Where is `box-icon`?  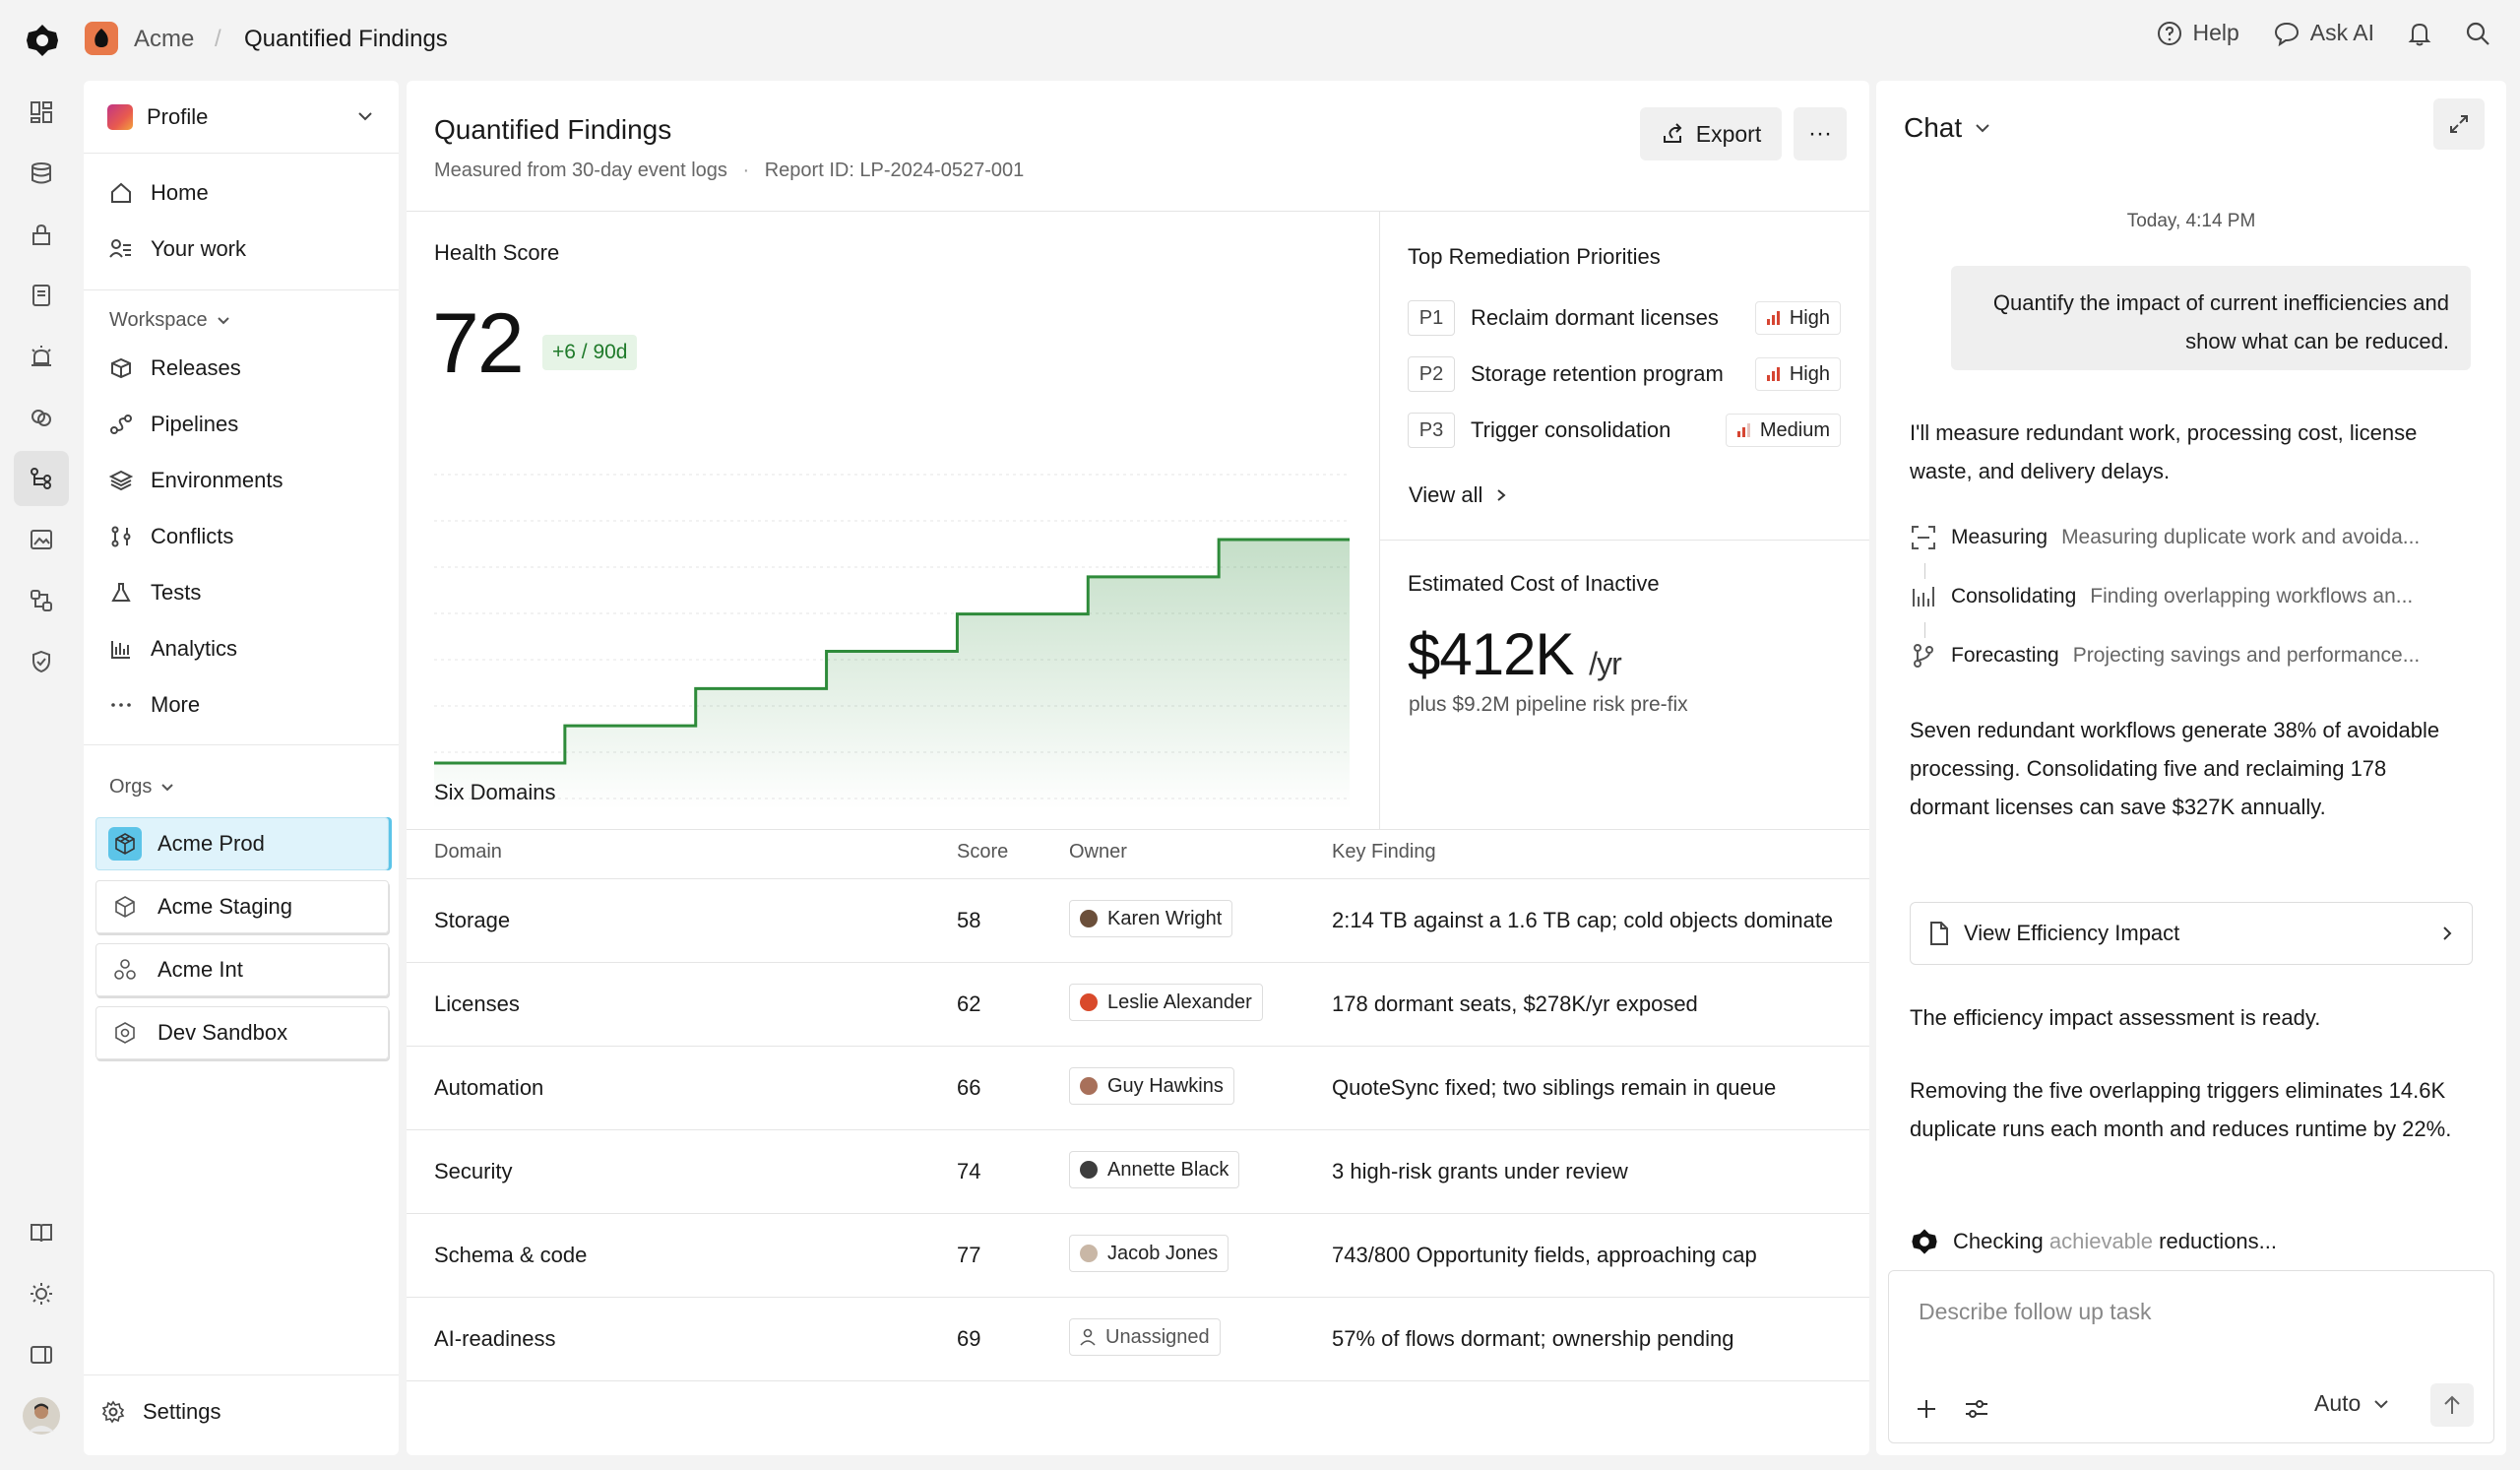 box-icon is located at coordinates (121, 368).